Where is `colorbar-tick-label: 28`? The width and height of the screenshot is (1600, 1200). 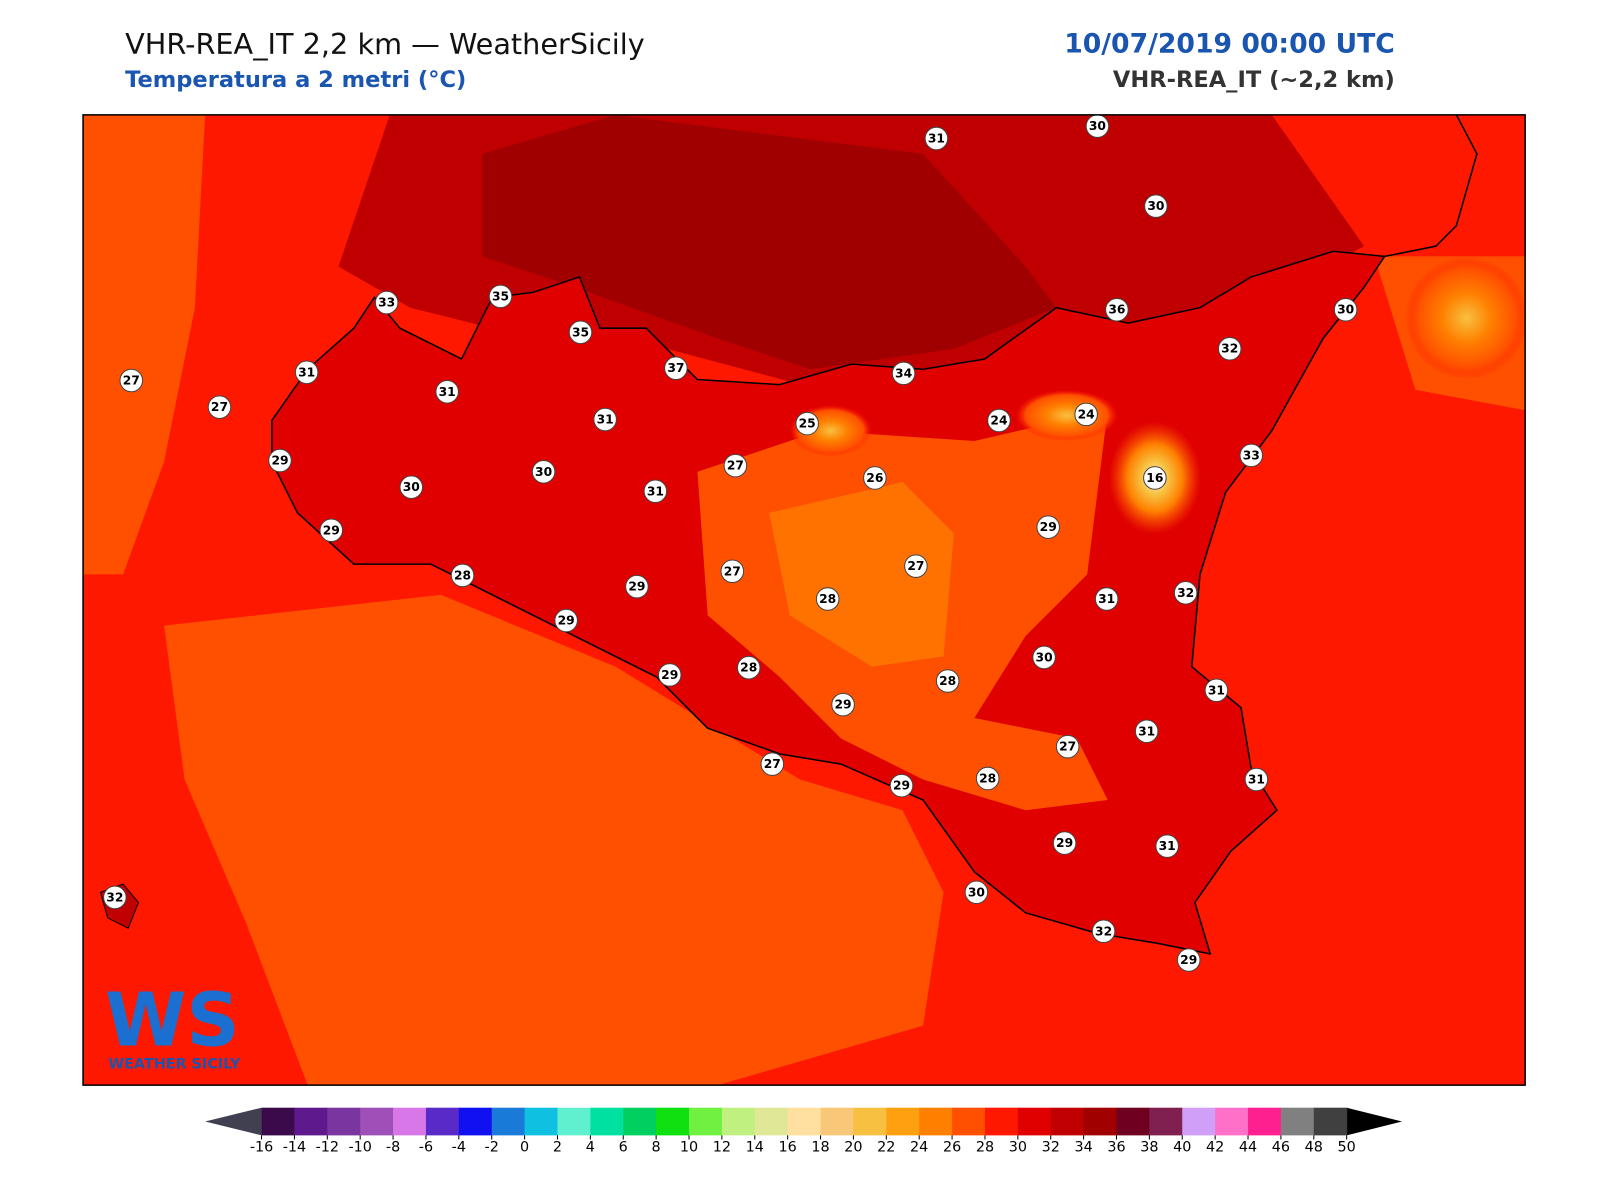 colorbar-tick-label: 28 is located at coordinates (985, 1148).